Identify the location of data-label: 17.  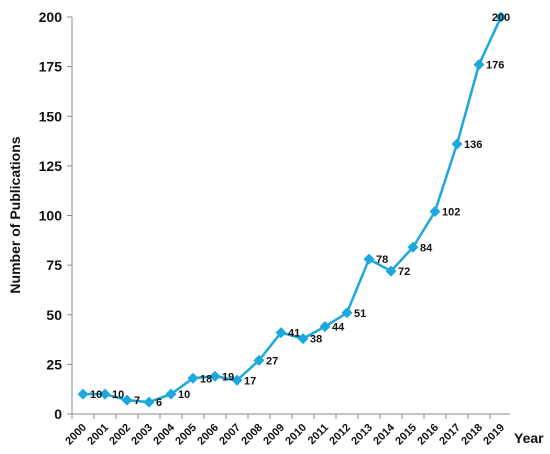
(250, 381).